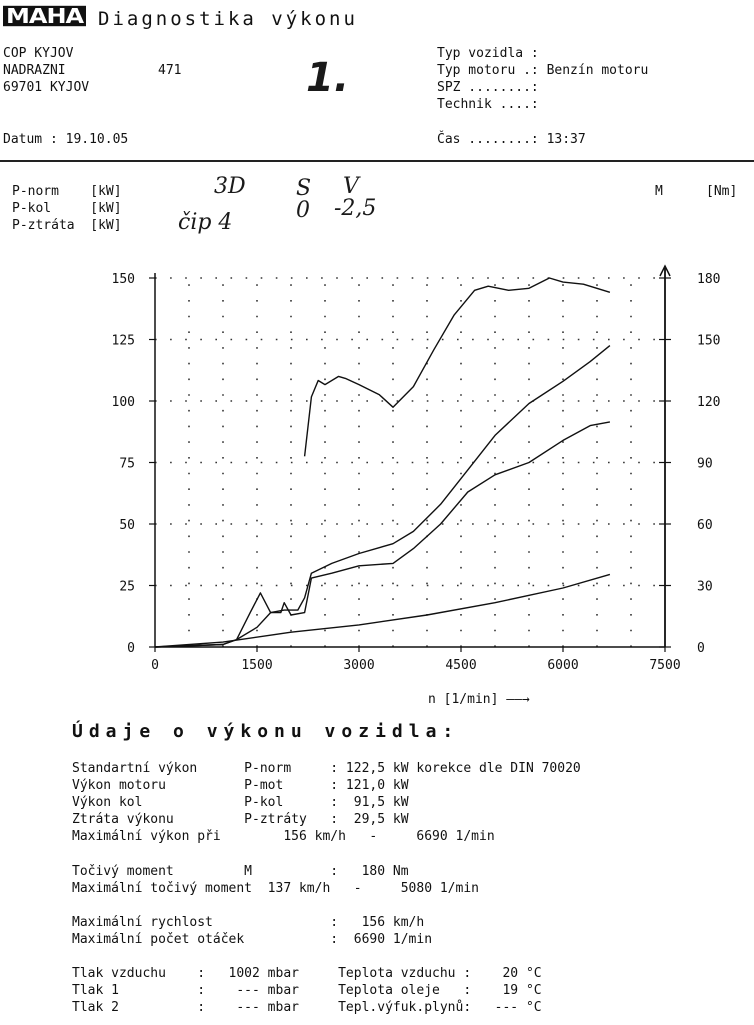  I want to click on y-right-tick-label: 90, so click(705, 464).